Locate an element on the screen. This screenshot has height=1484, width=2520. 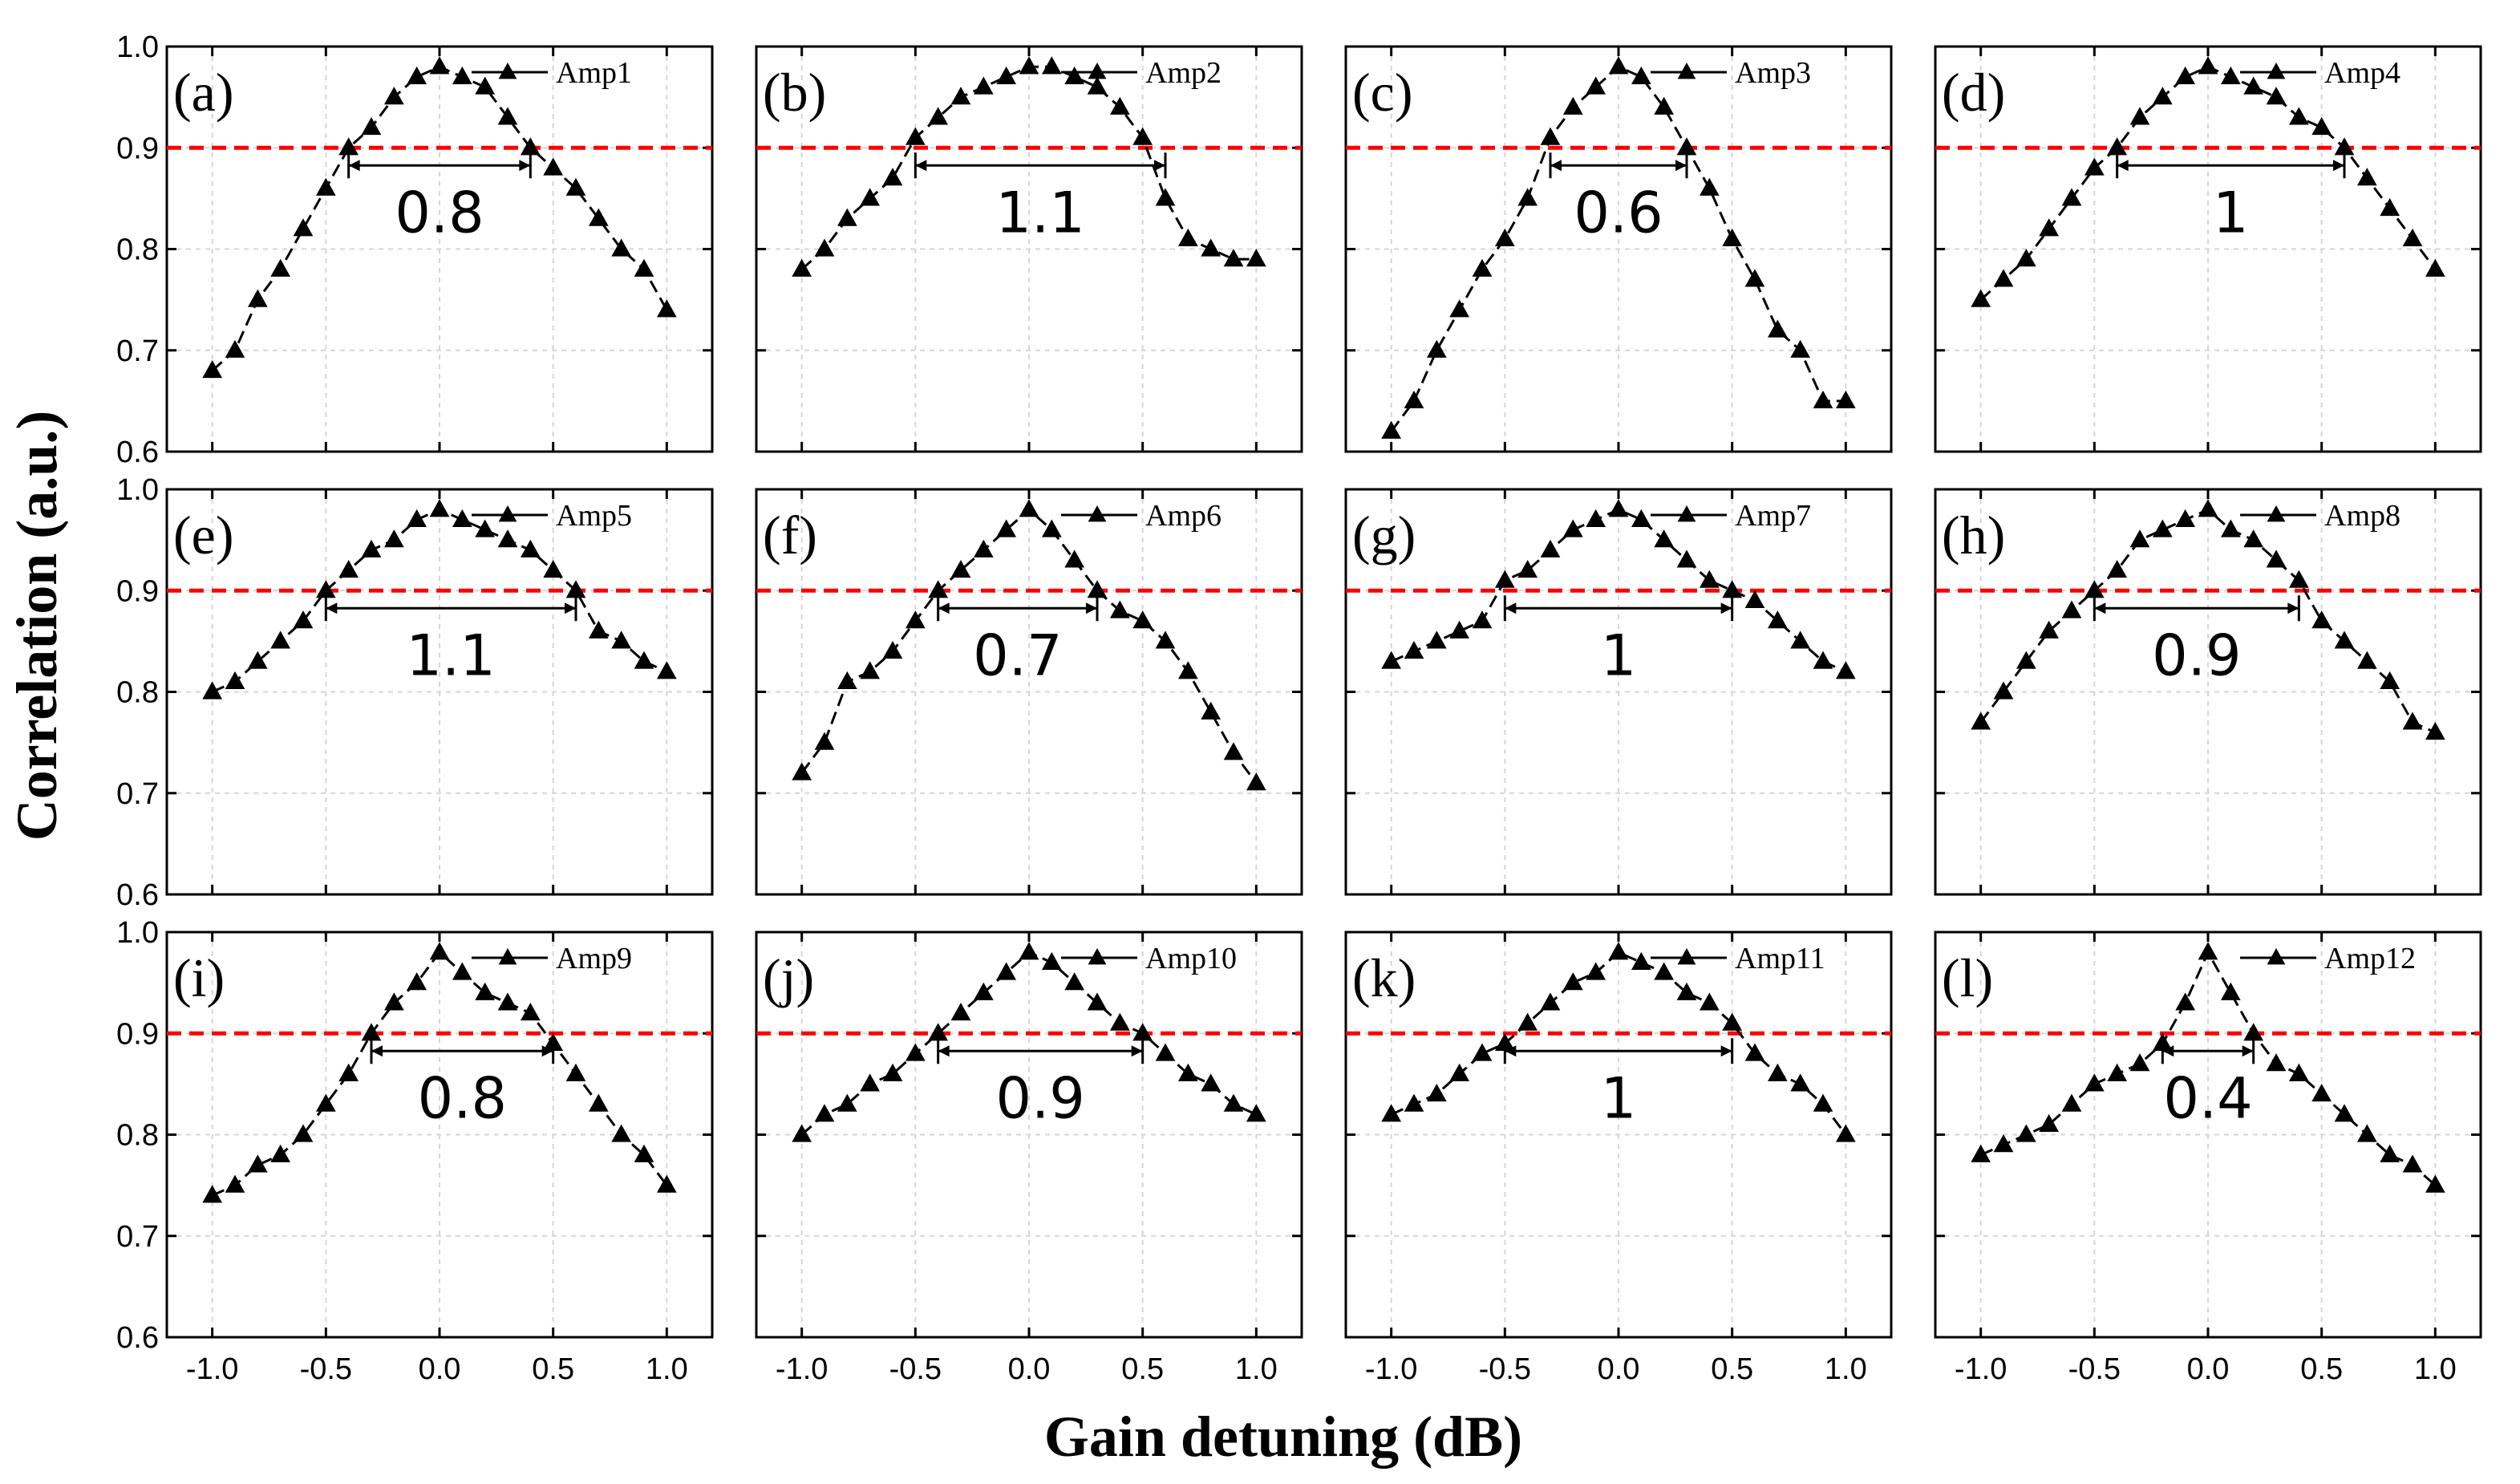
x-tick-label: -0.5 is located at coordinates (915, 1369).